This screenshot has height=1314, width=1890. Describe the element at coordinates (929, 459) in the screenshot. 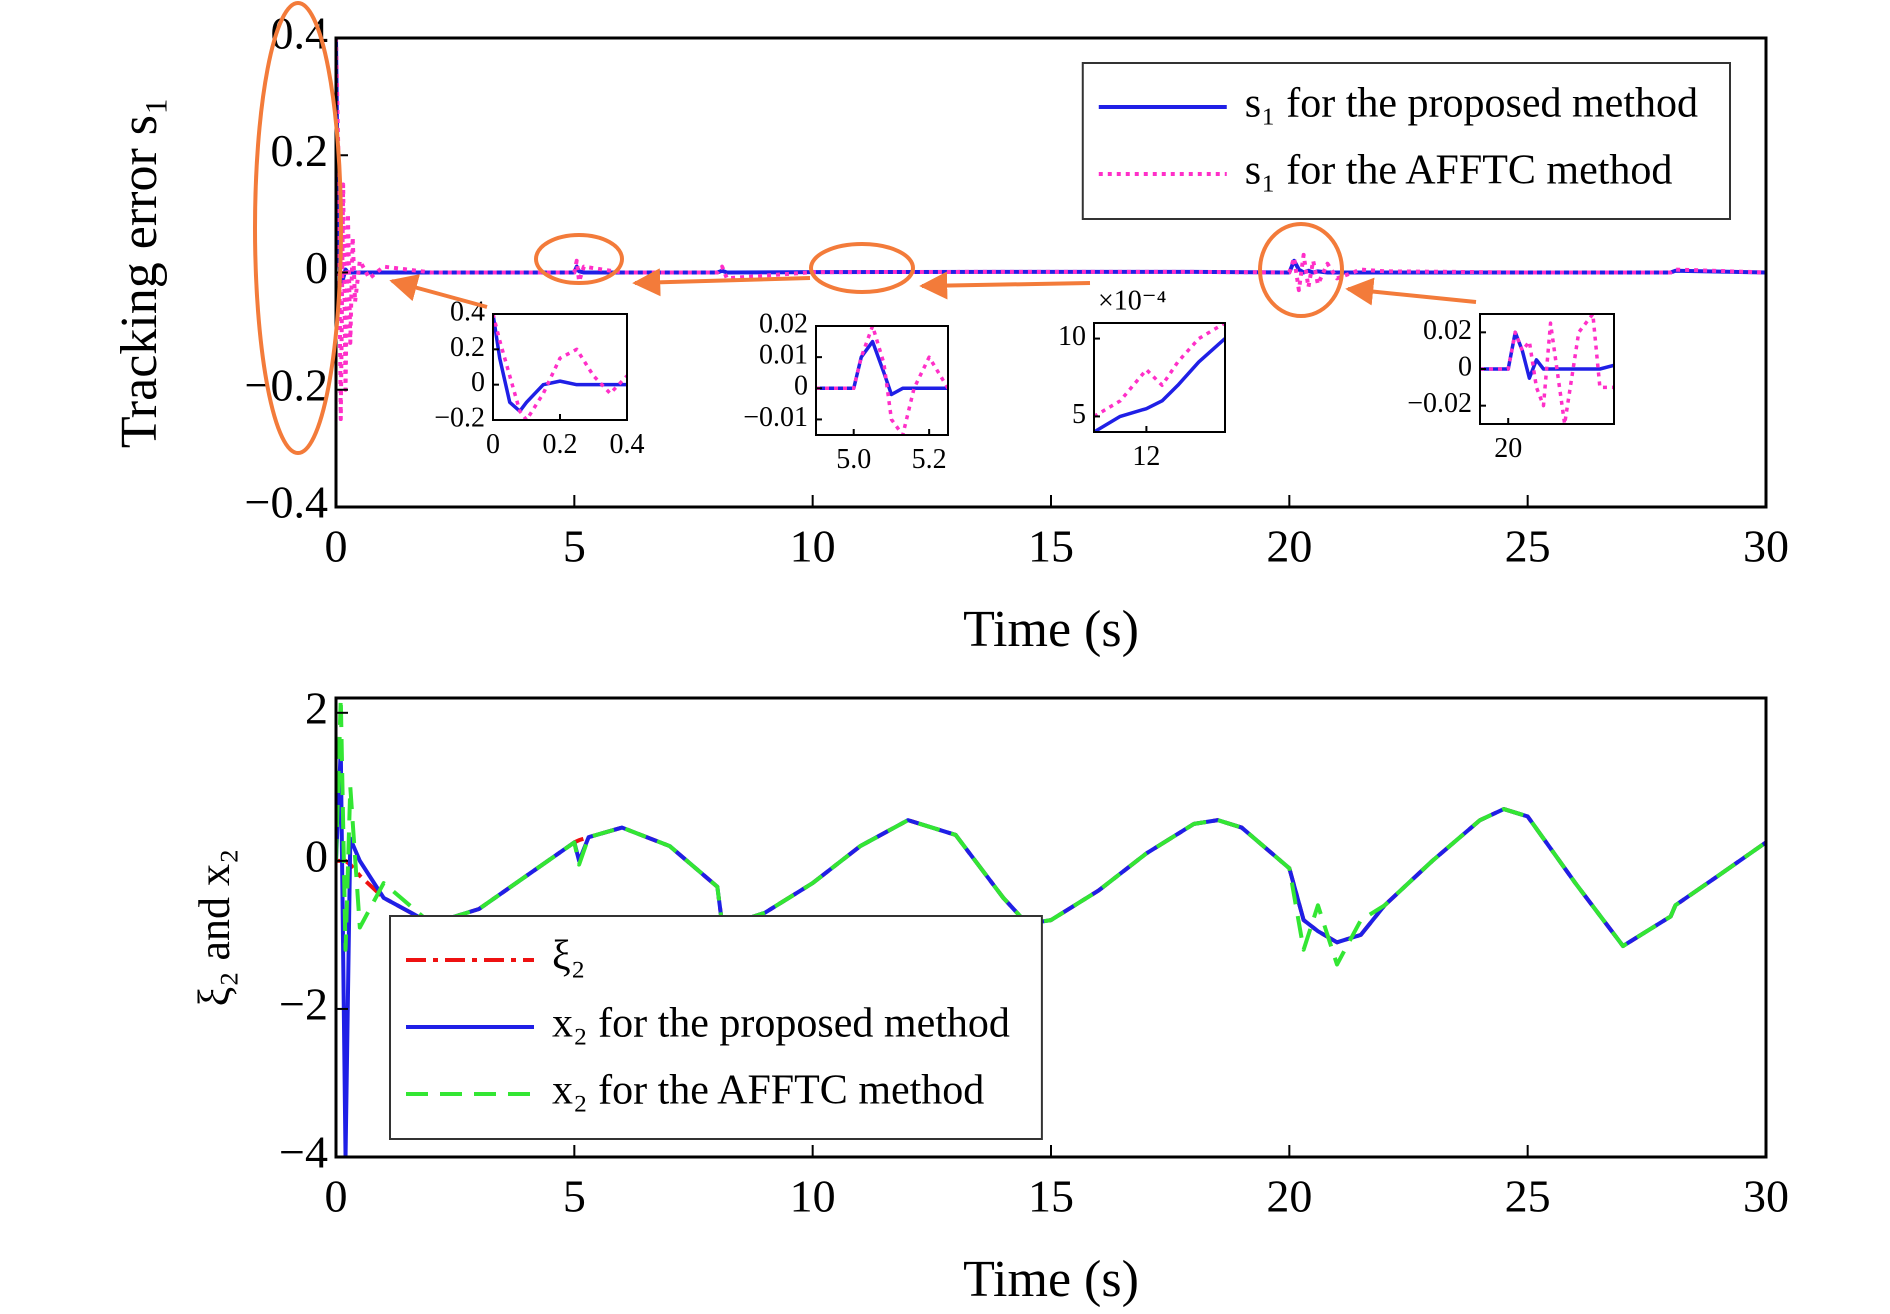

I see `x-tick-label: 5.2` at that location.